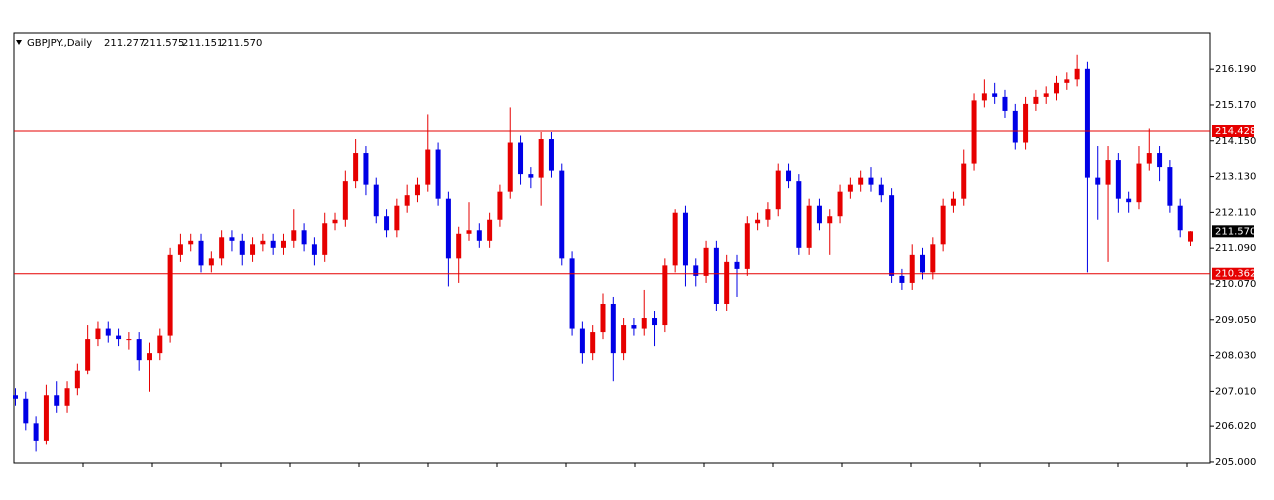  What do you see at coordinates (1235, 131) in the screenshot?
I see `price-line-label: 214.428` at bounding box center [1235, 131].